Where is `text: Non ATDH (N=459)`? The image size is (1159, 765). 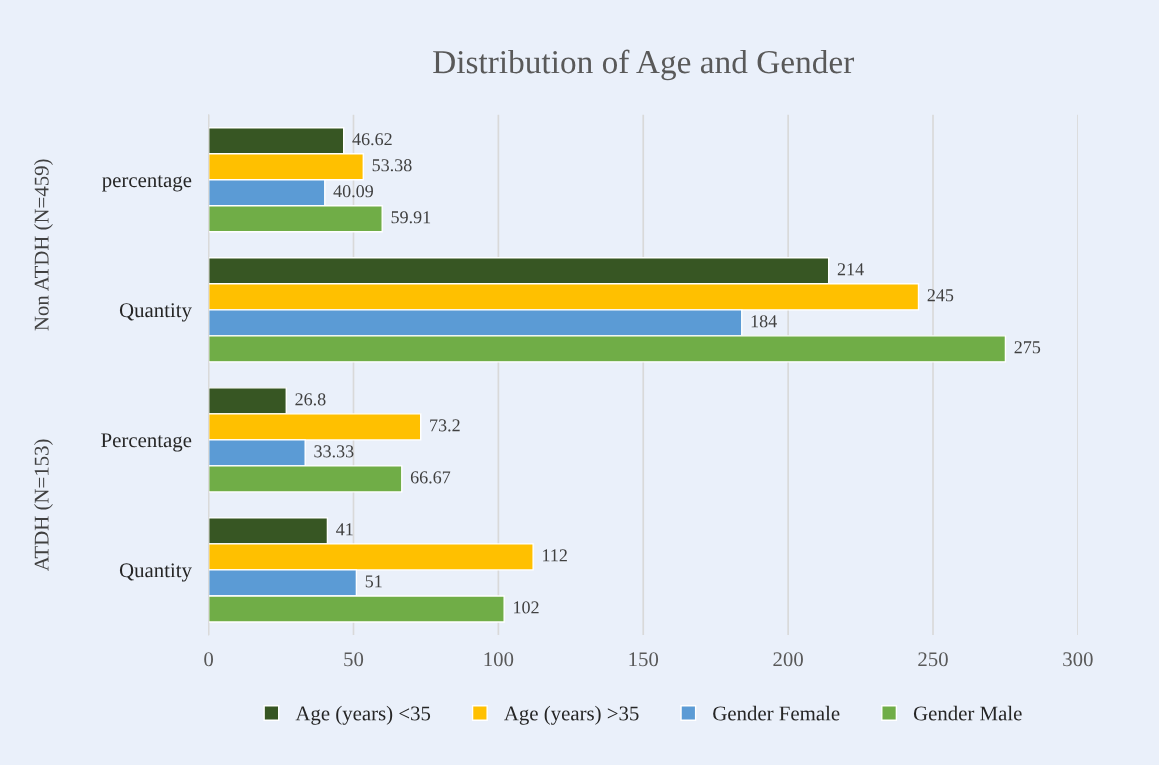 text: Non ATDH (N=459) is located at coordinates (43, 245).